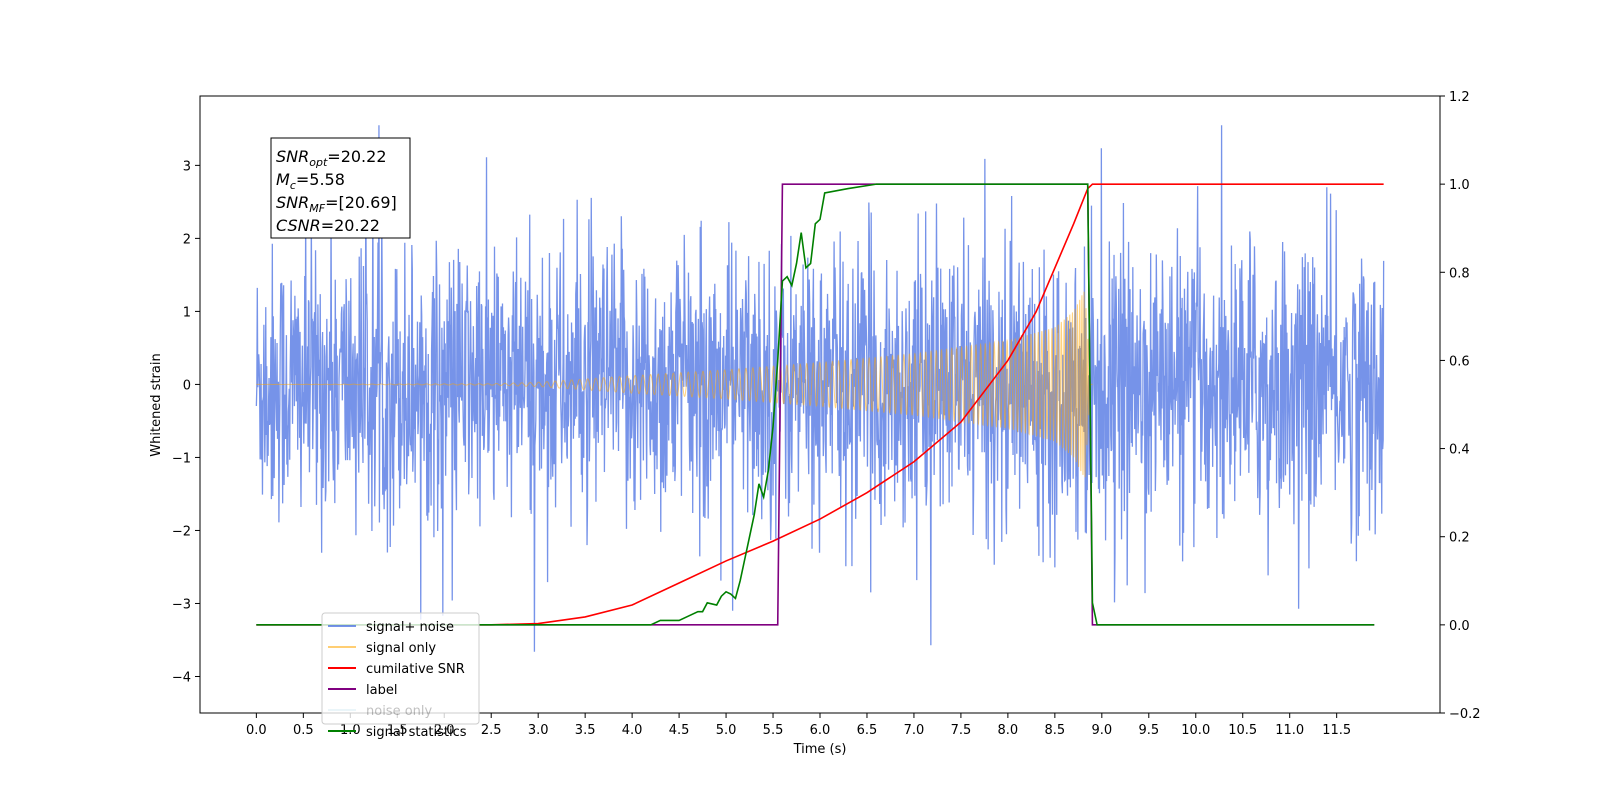 The image size is (1600, 800). Describe the element at coordinates (1336, 730) in the screenshot. I see `x-tick-label: 11.5` at that location.